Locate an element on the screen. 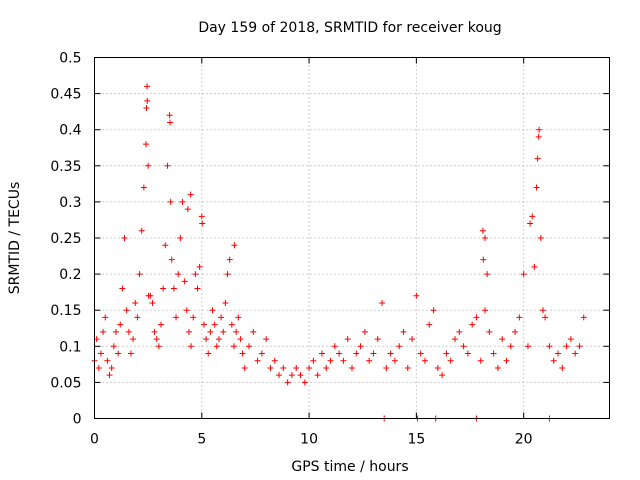 The image size is (640, 480). x-tick-label: 10 is located at coordinates (309, 440).